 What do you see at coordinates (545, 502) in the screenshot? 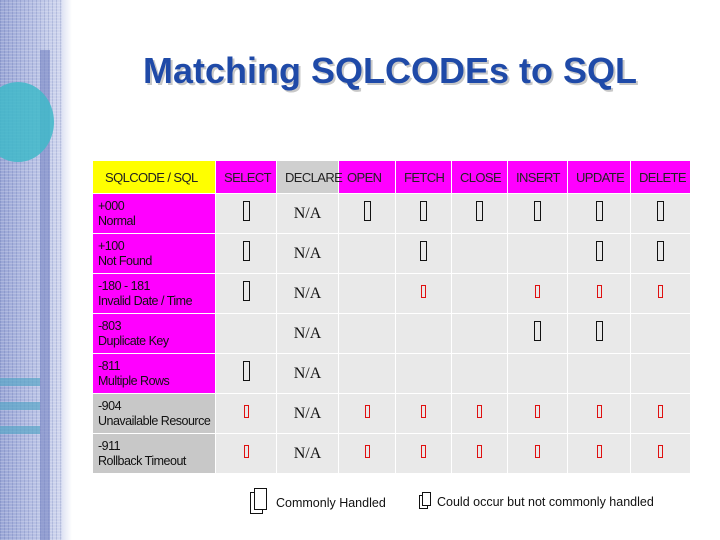
I see `legend-could-occur-label: Could occur but not commonly handled` at bounding box center [545, 502].